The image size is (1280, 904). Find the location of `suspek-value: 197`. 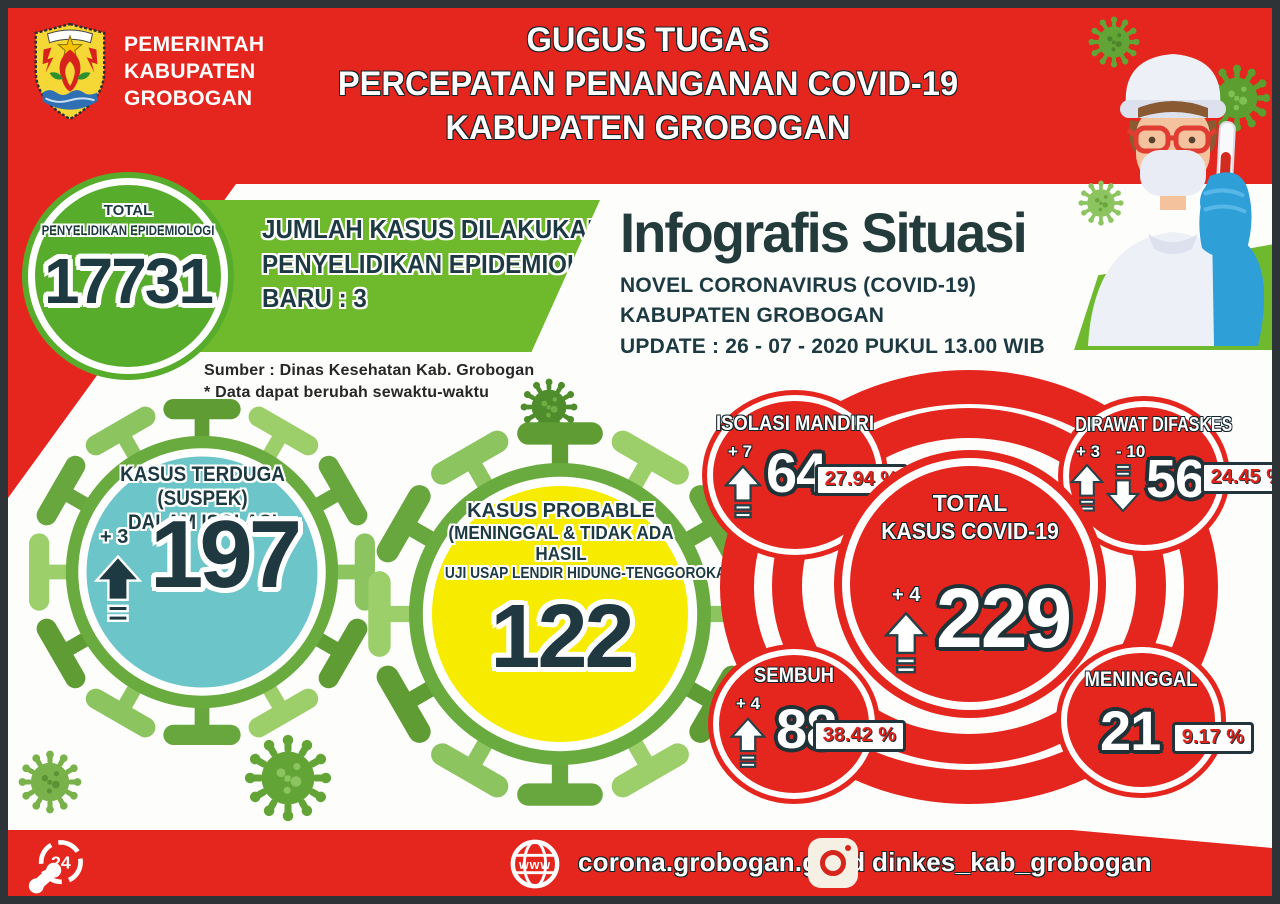

suspek-value: 197 is located at coordinates (226, 554).